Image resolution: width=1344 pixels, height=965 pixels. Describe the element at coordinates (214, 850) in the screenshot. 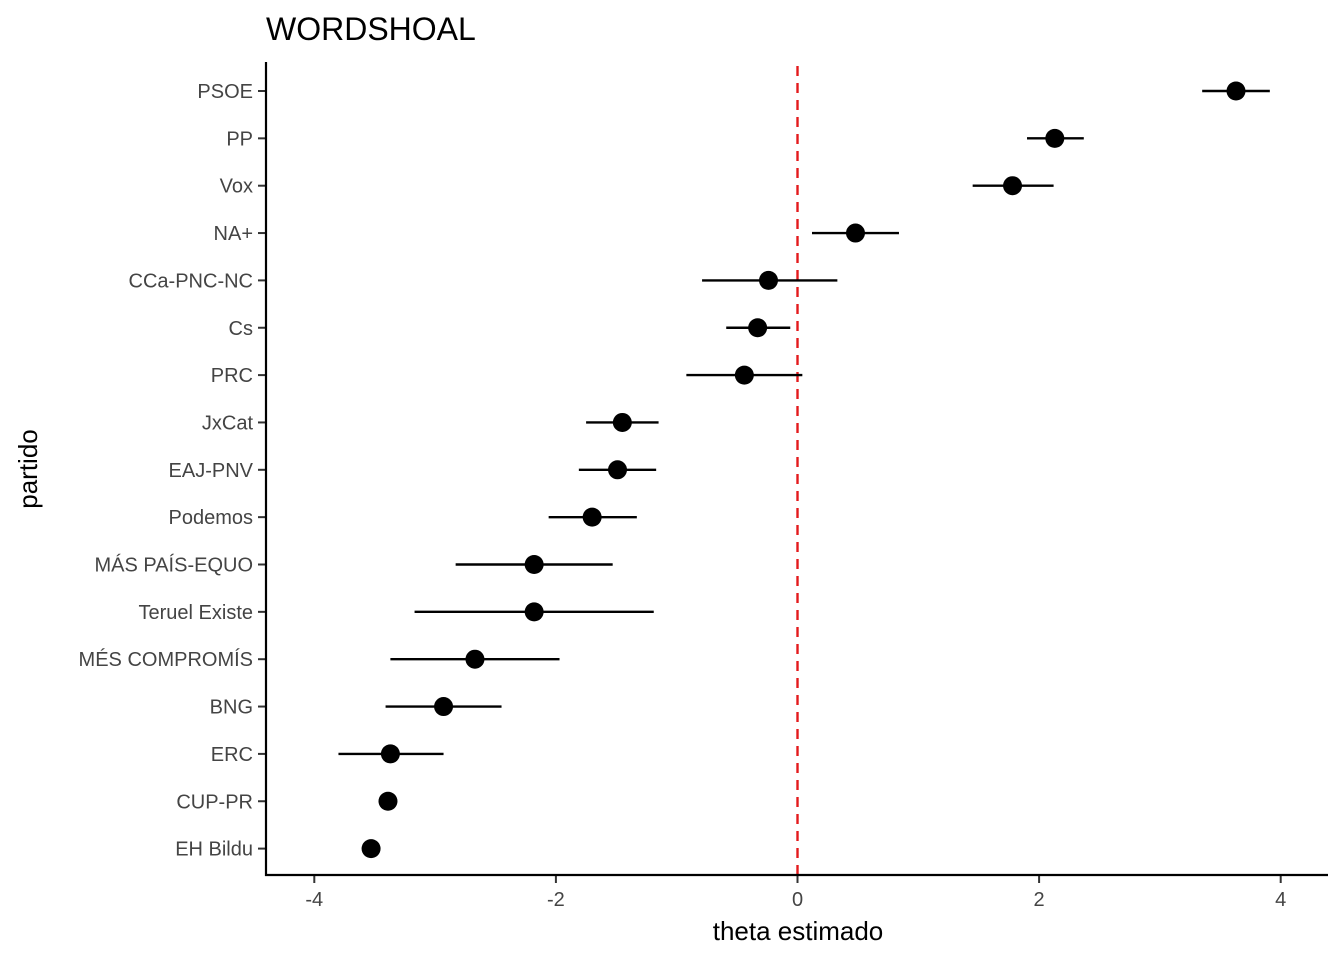

I see `y-category-label: EH Bildu` at that location.